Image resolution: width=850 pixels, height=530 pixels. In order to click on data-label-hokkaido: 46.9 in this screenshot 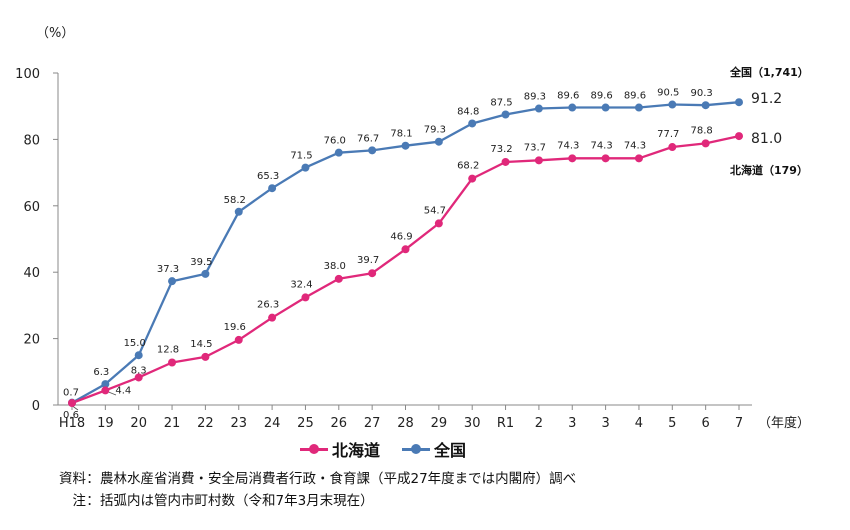, I will do `click(401, 236)`.